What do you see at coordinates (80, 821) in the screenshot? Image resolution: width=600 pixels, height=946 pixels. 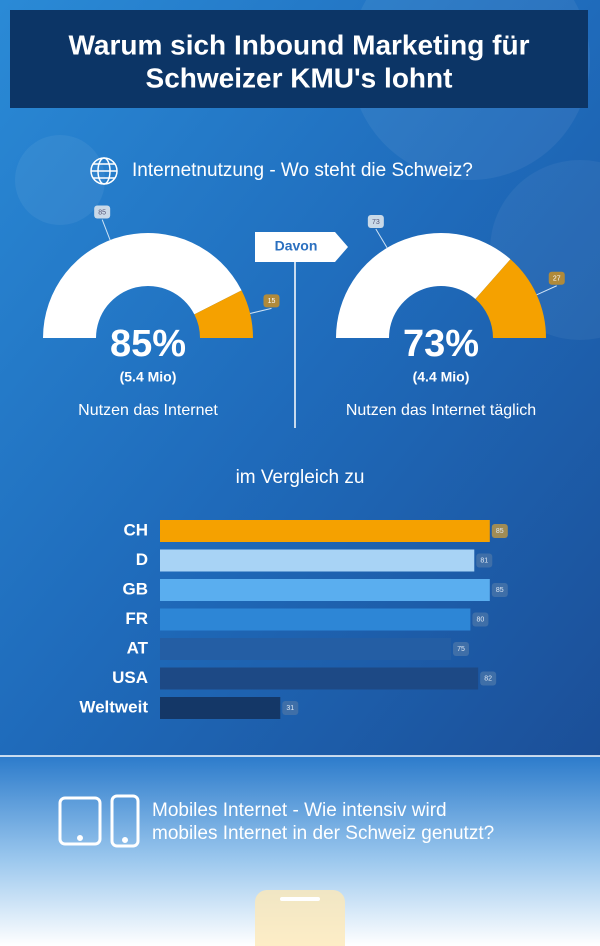 I see `tablet-icon` at bounding box center [80, 821].